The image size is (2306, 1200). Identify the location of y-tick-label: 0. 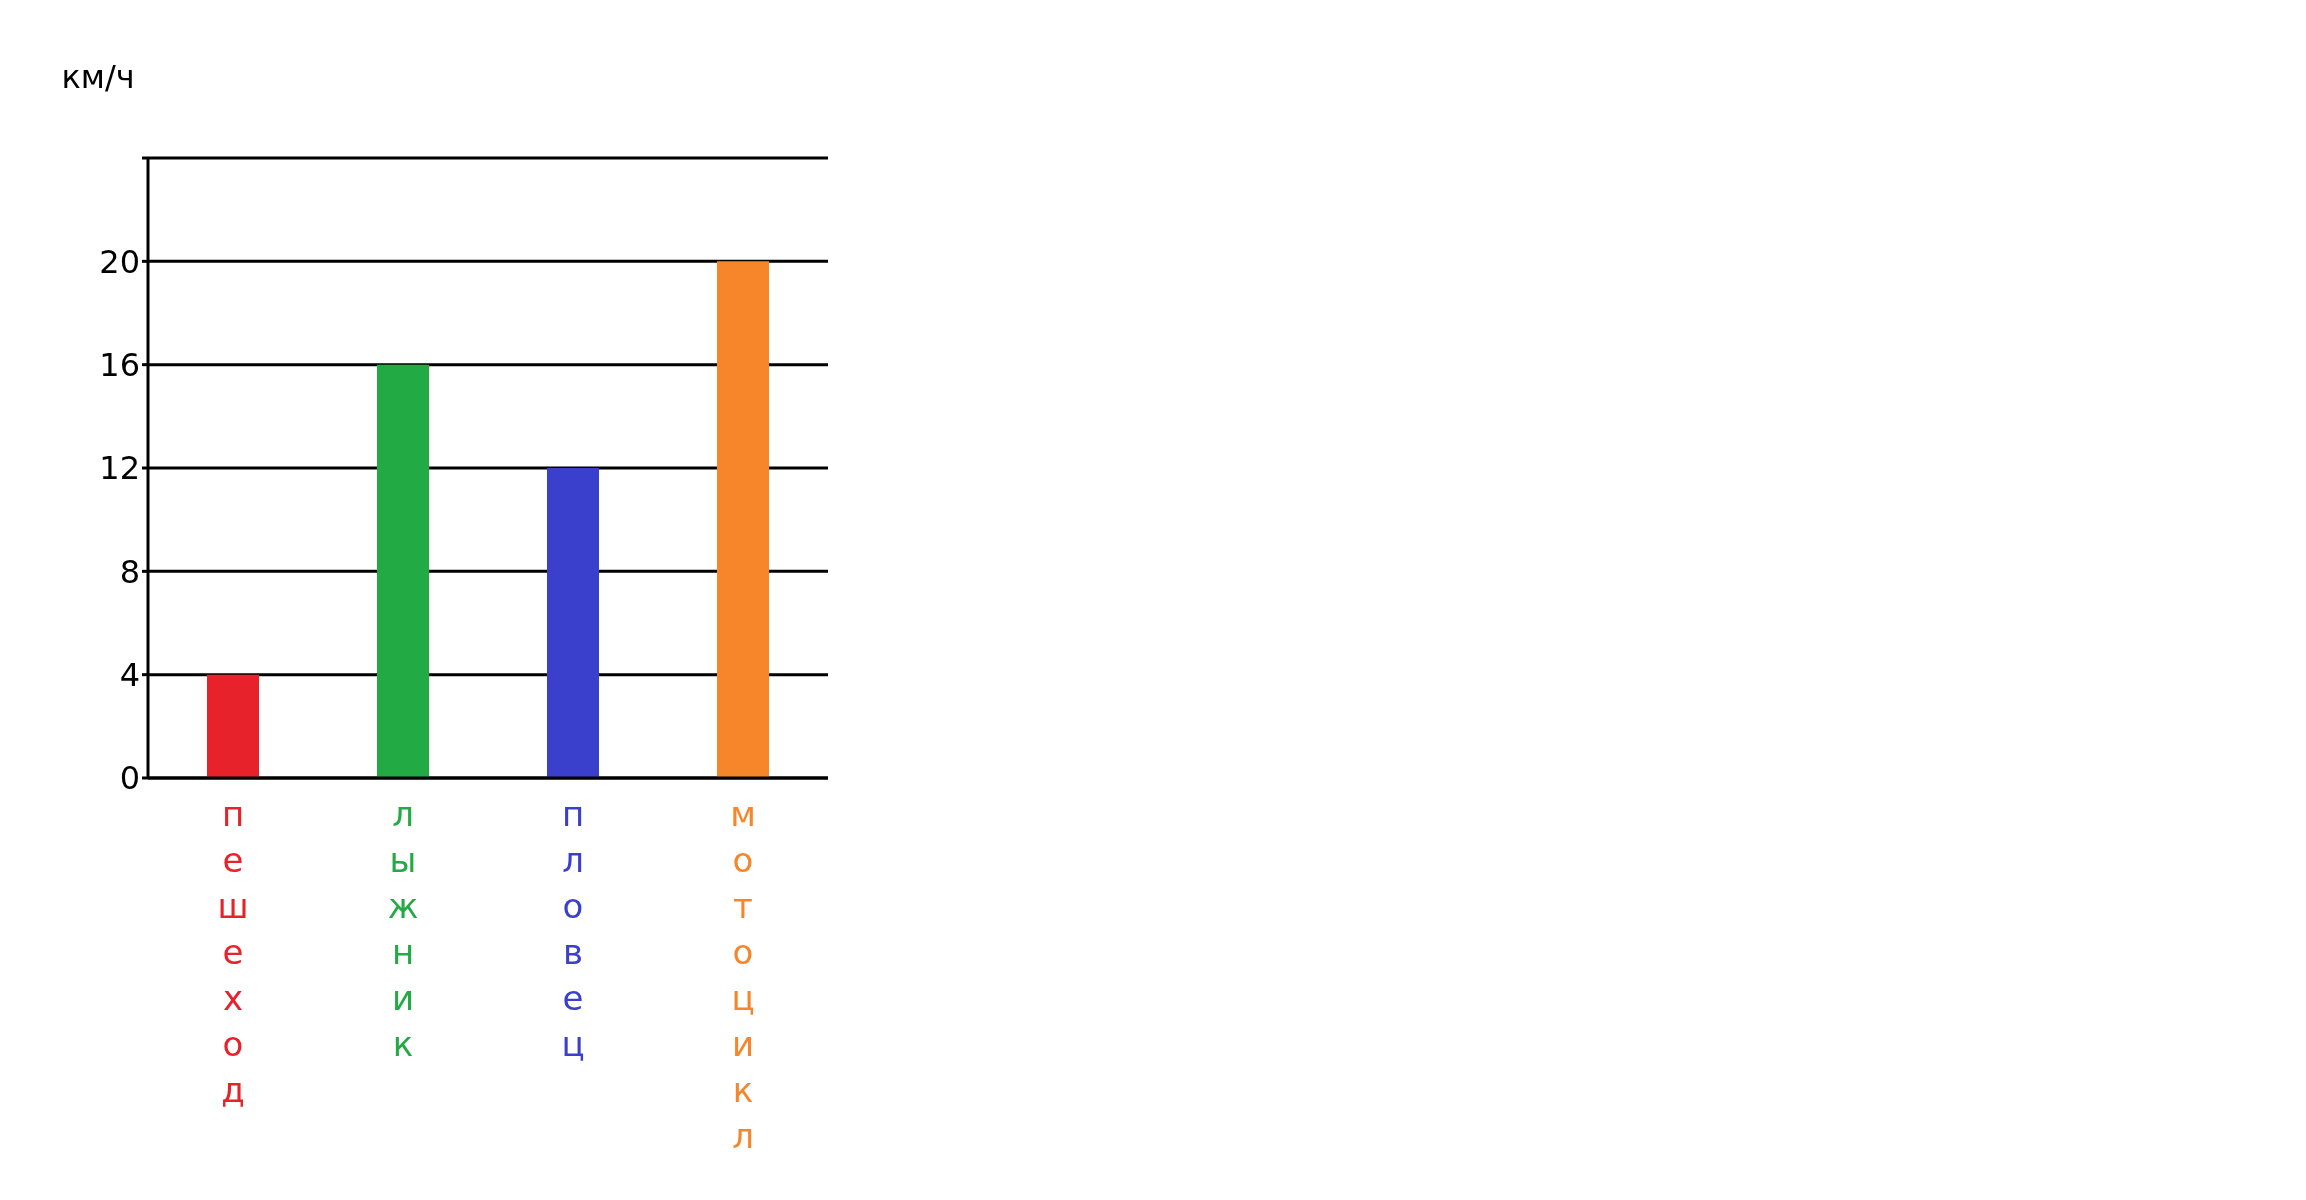
(129, 778).